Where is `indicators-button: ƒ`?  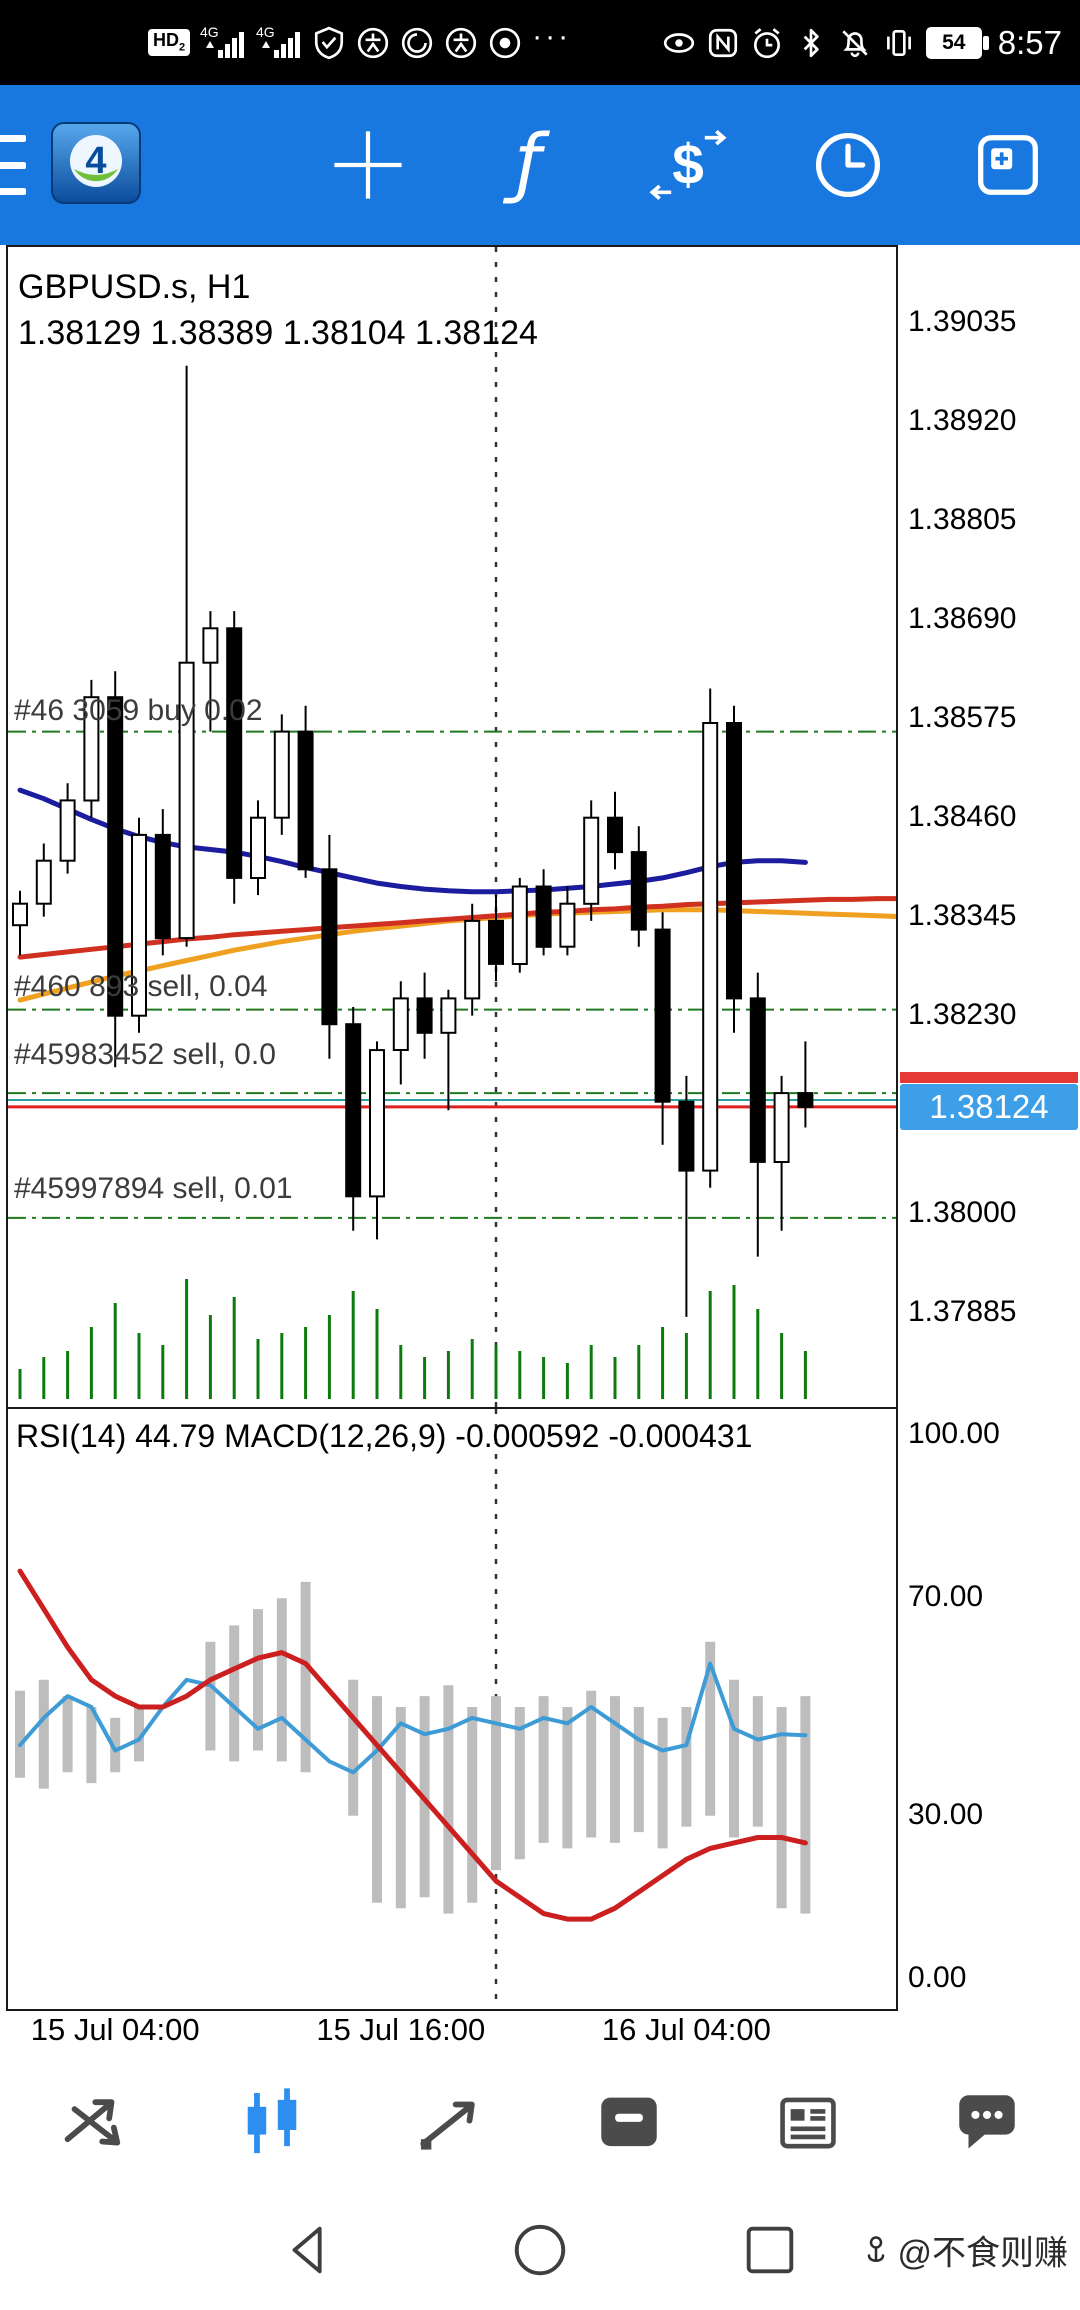 indicators-button: ƒ is located at coordinates (528, 165).